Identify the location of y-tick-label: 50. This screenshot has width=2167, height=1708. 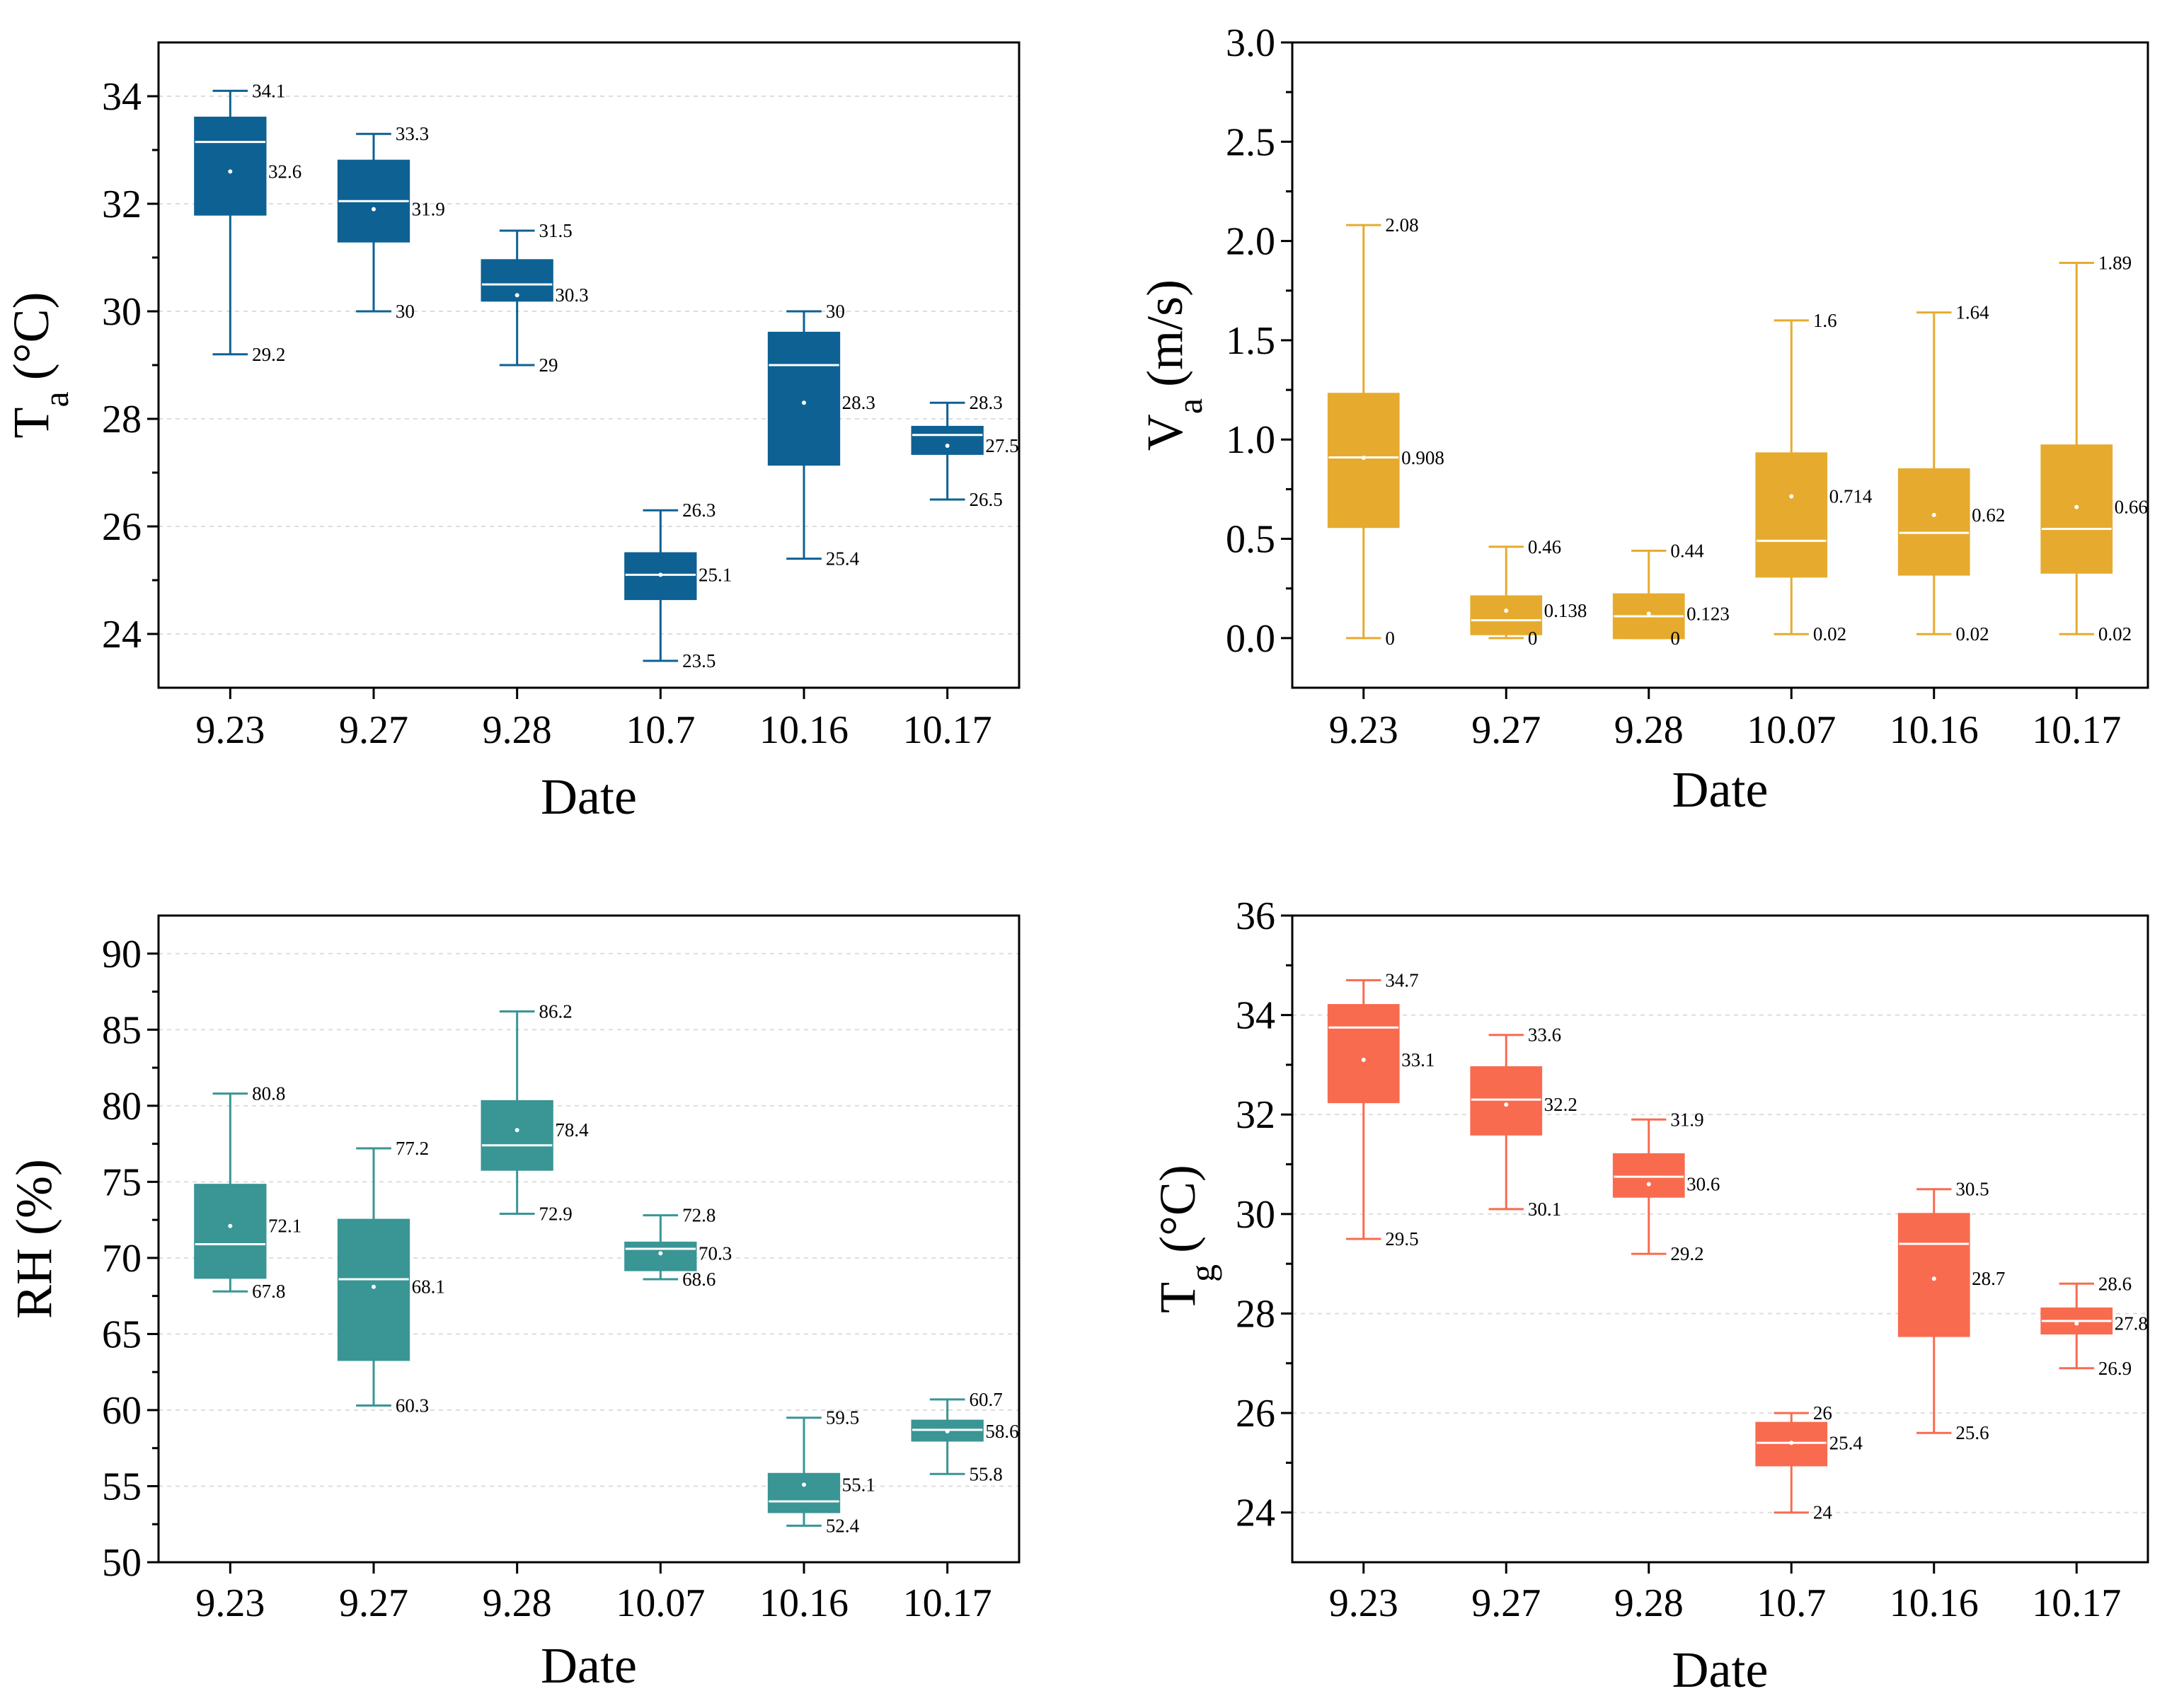
(122, 1563).